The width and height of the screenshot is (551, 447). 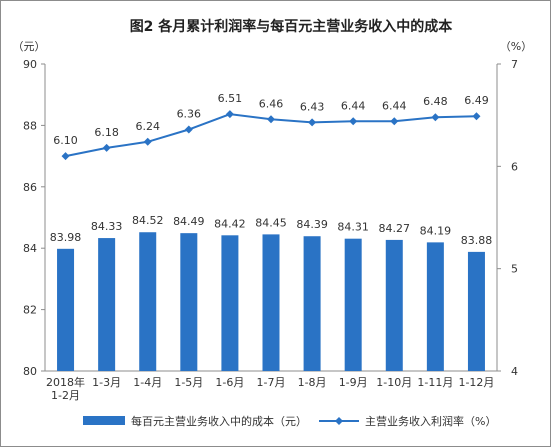 I want to click on bar-data-label: 84.45, so click(x=271, y=222).